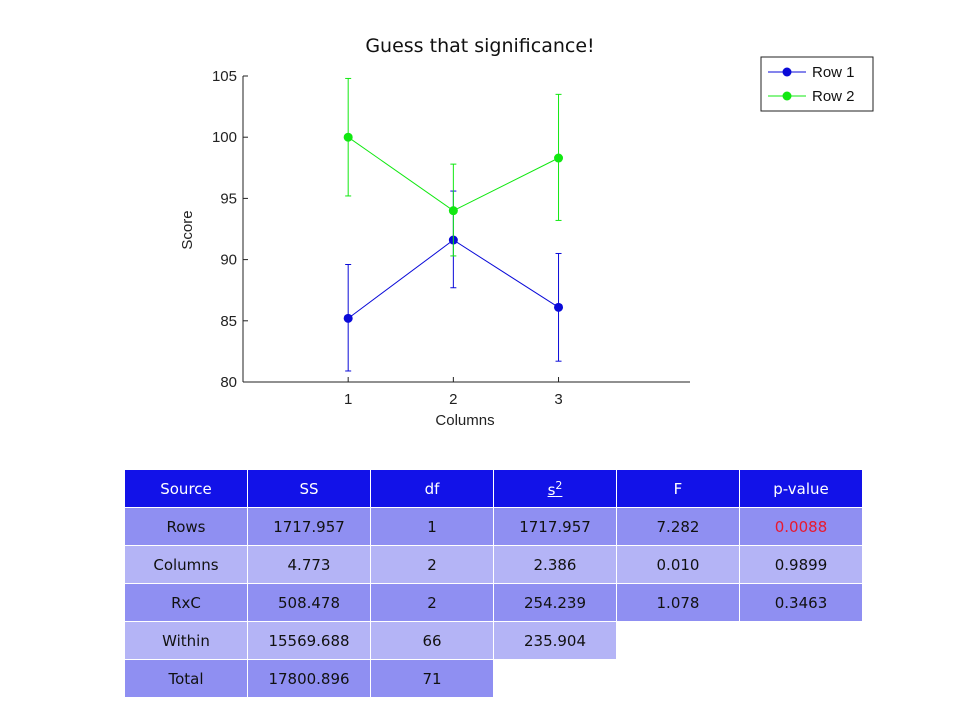  Describe the element at coordinates (801, 488) in the screenshot. I see `header-p-value: p-value` at that location.